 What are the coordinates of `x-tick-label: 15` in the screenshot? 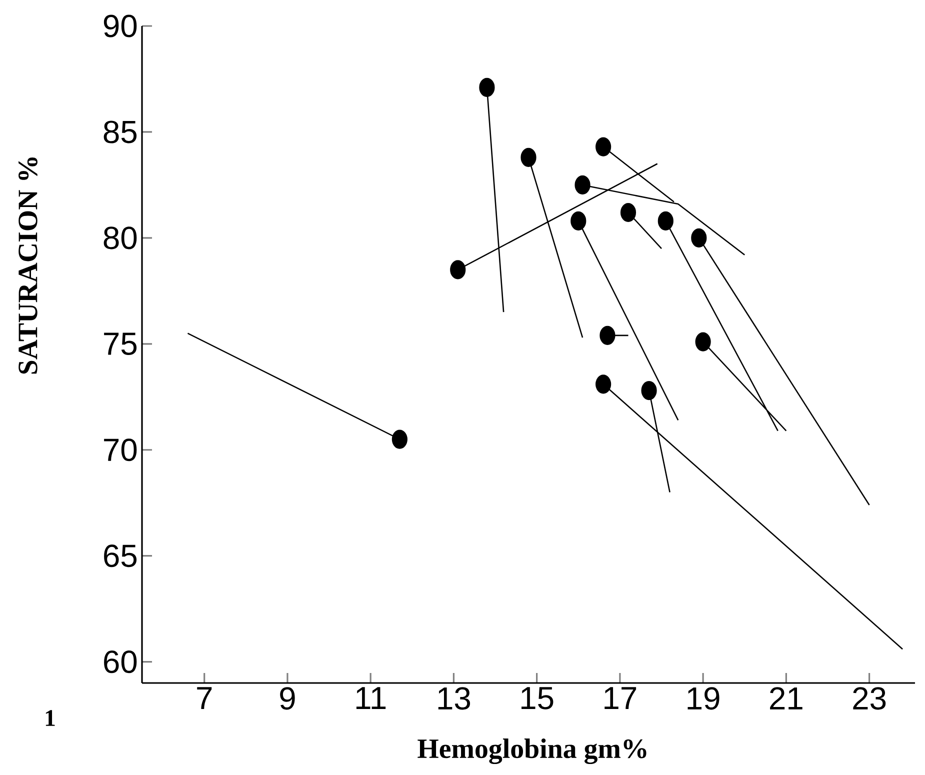 It's located at (538, 698).